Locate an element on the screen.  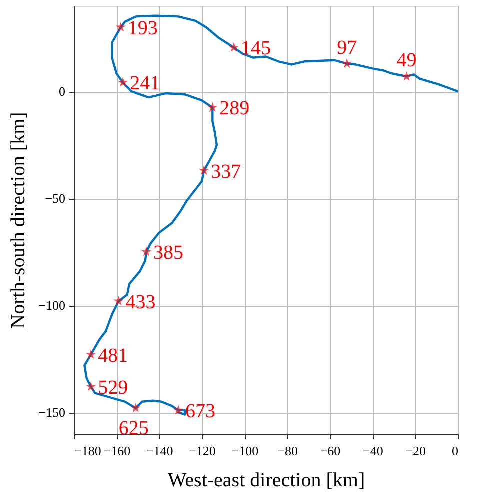
x-tick-label: −140 is located at coordinates (160, 451).